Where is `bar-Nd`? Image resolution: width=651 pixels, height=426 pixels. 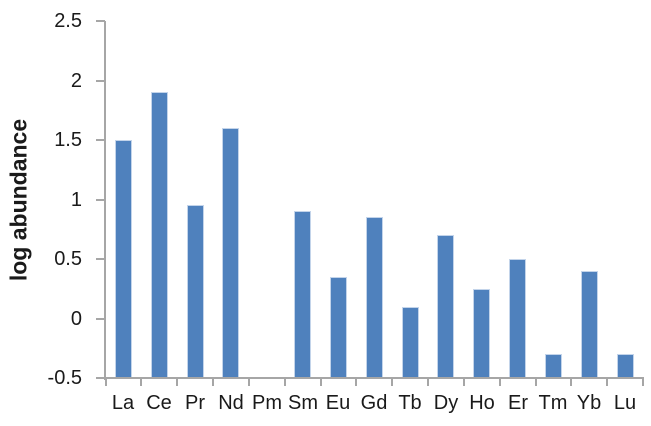 bar-Nd is located at coordinates (230, 252).